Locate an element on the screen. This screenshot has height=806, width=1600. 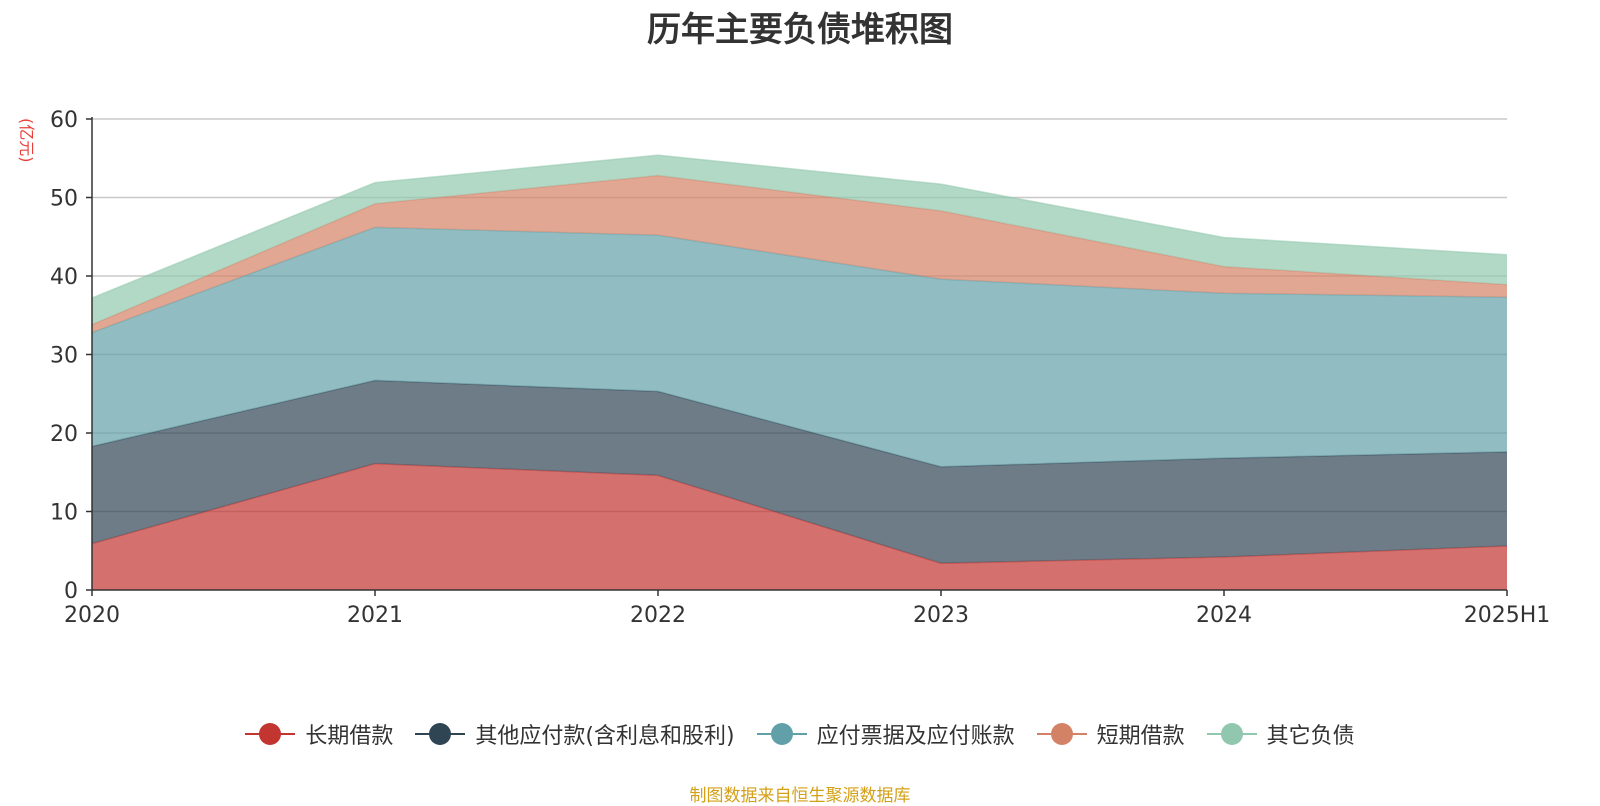
legend-item-1: 其他应付款(含利息和股利) is located at coordinates (575, 734).